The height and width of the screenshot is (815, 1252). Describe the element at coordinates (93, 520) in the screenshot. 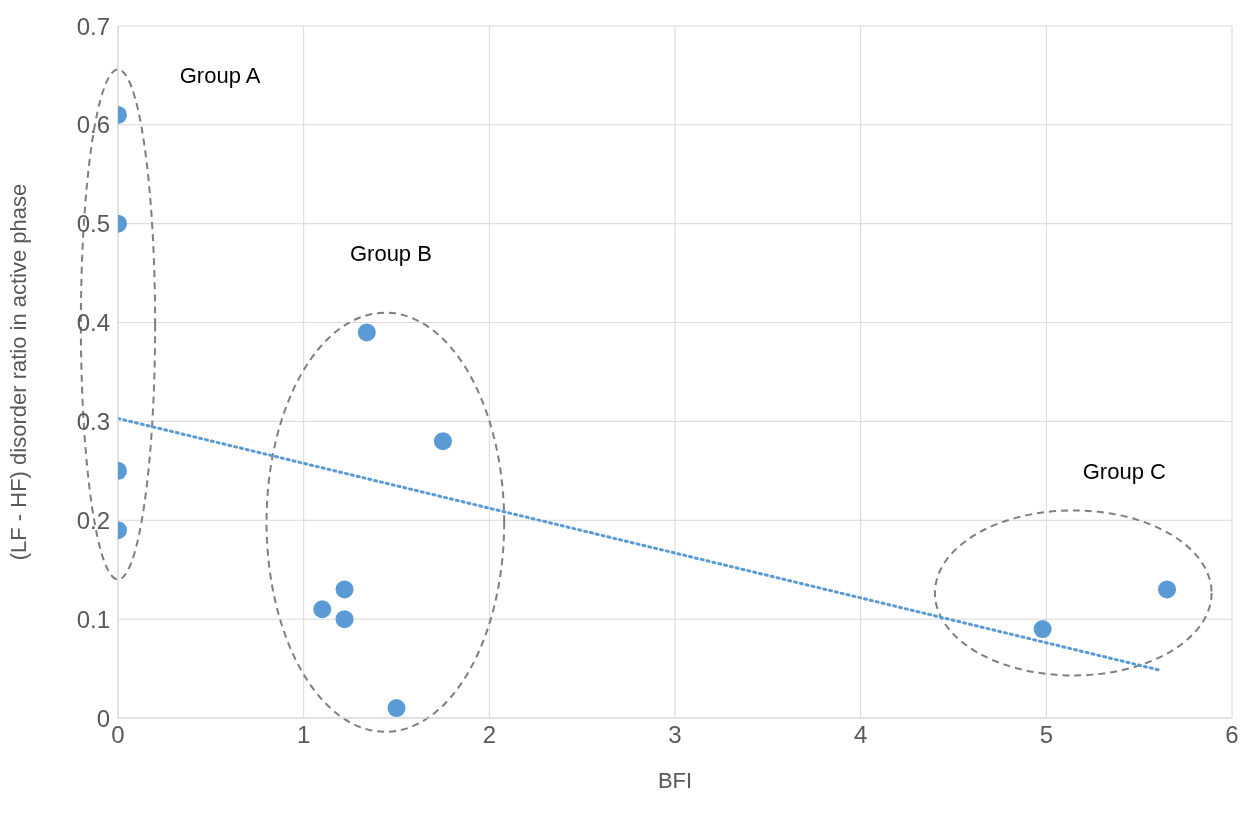

I see `y-tick-label: 0.2` at that location.